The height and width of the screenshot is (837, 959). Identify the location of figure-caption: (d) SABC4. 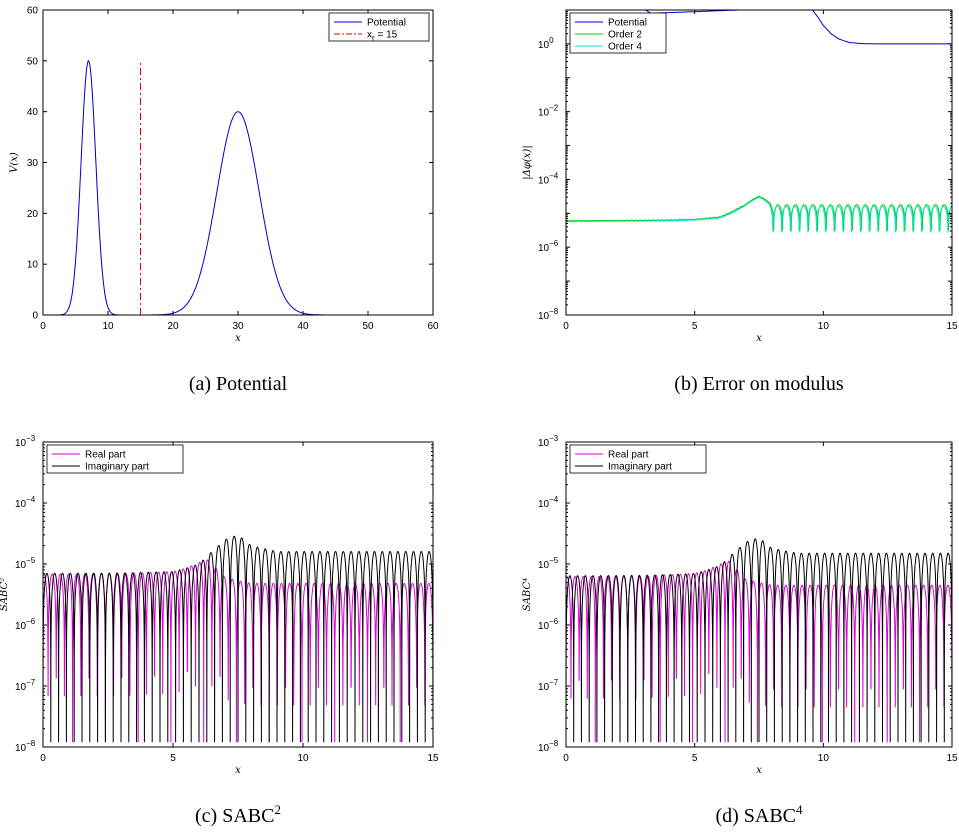
(759, 814).